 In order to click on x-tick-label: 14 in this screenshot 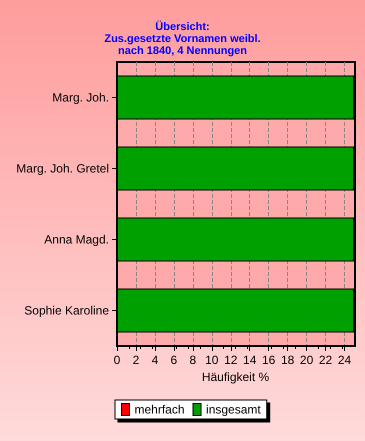, I will do `click(250, 360)`.